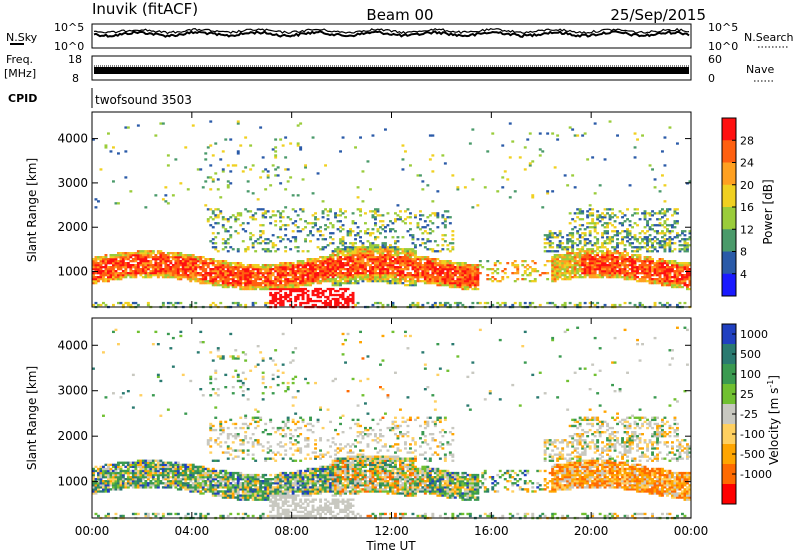 The height and width of the screenshot is (554, 800). What do you see at coordinates (72, 227) in the screenshot?
I see `y-tick-label: 2000` at bounding box center [72, 227].